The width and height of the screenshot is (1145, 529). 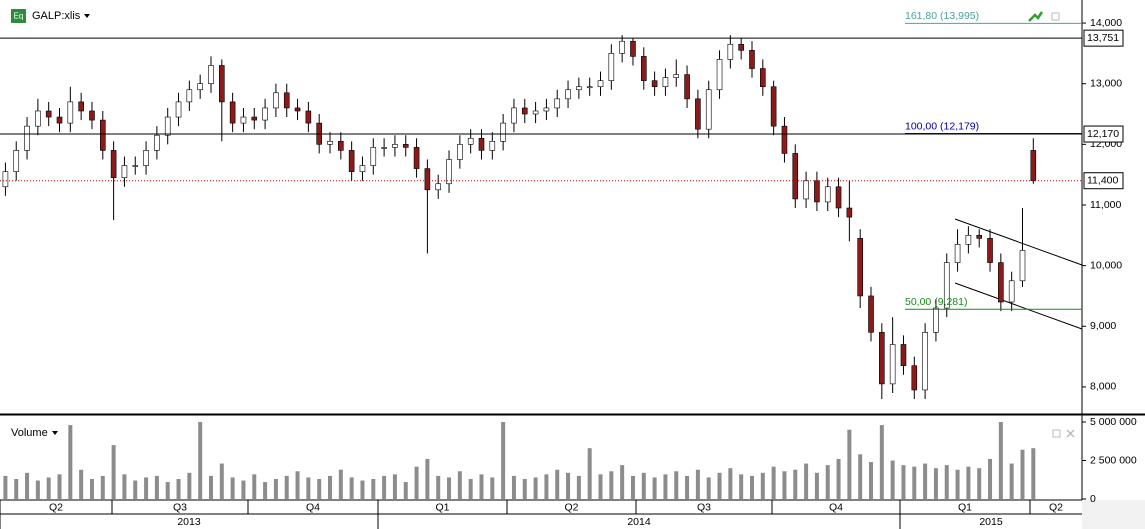 I want to click on price-level-label: 12,170, so click(x=1103, y=134).